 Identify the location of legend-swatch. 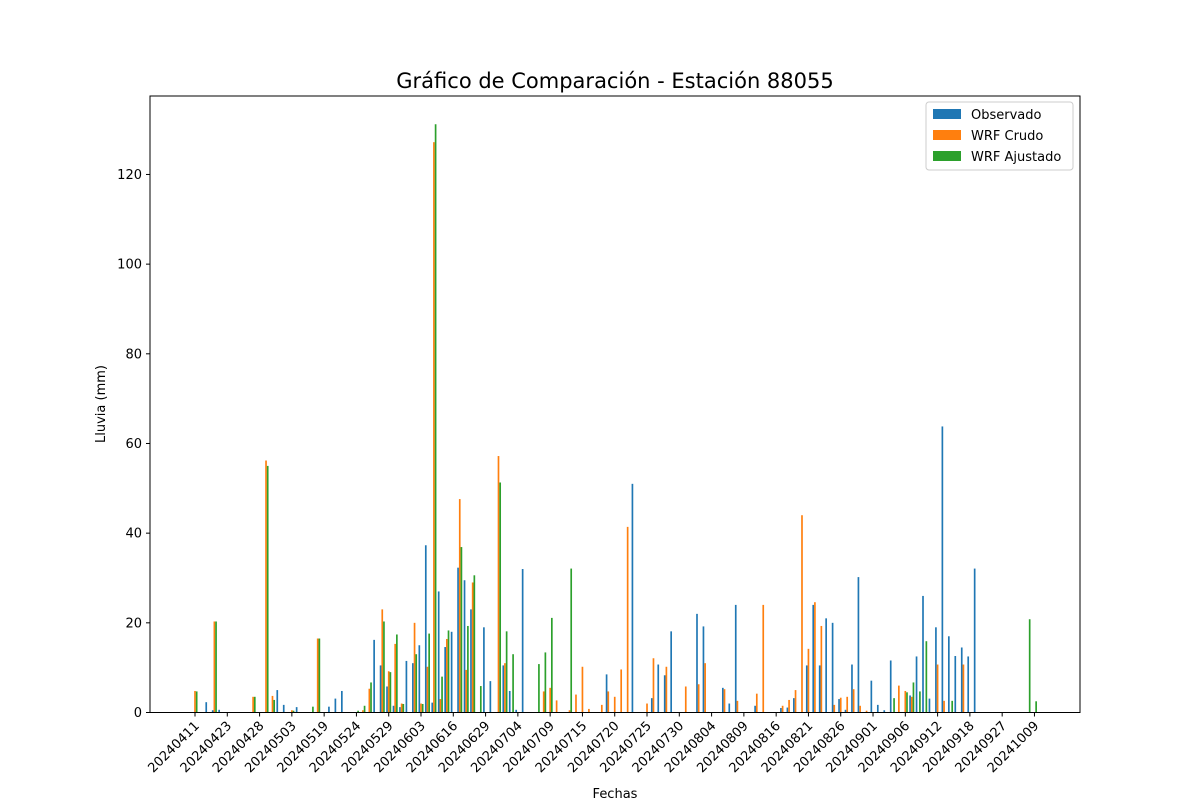
(947, 156).